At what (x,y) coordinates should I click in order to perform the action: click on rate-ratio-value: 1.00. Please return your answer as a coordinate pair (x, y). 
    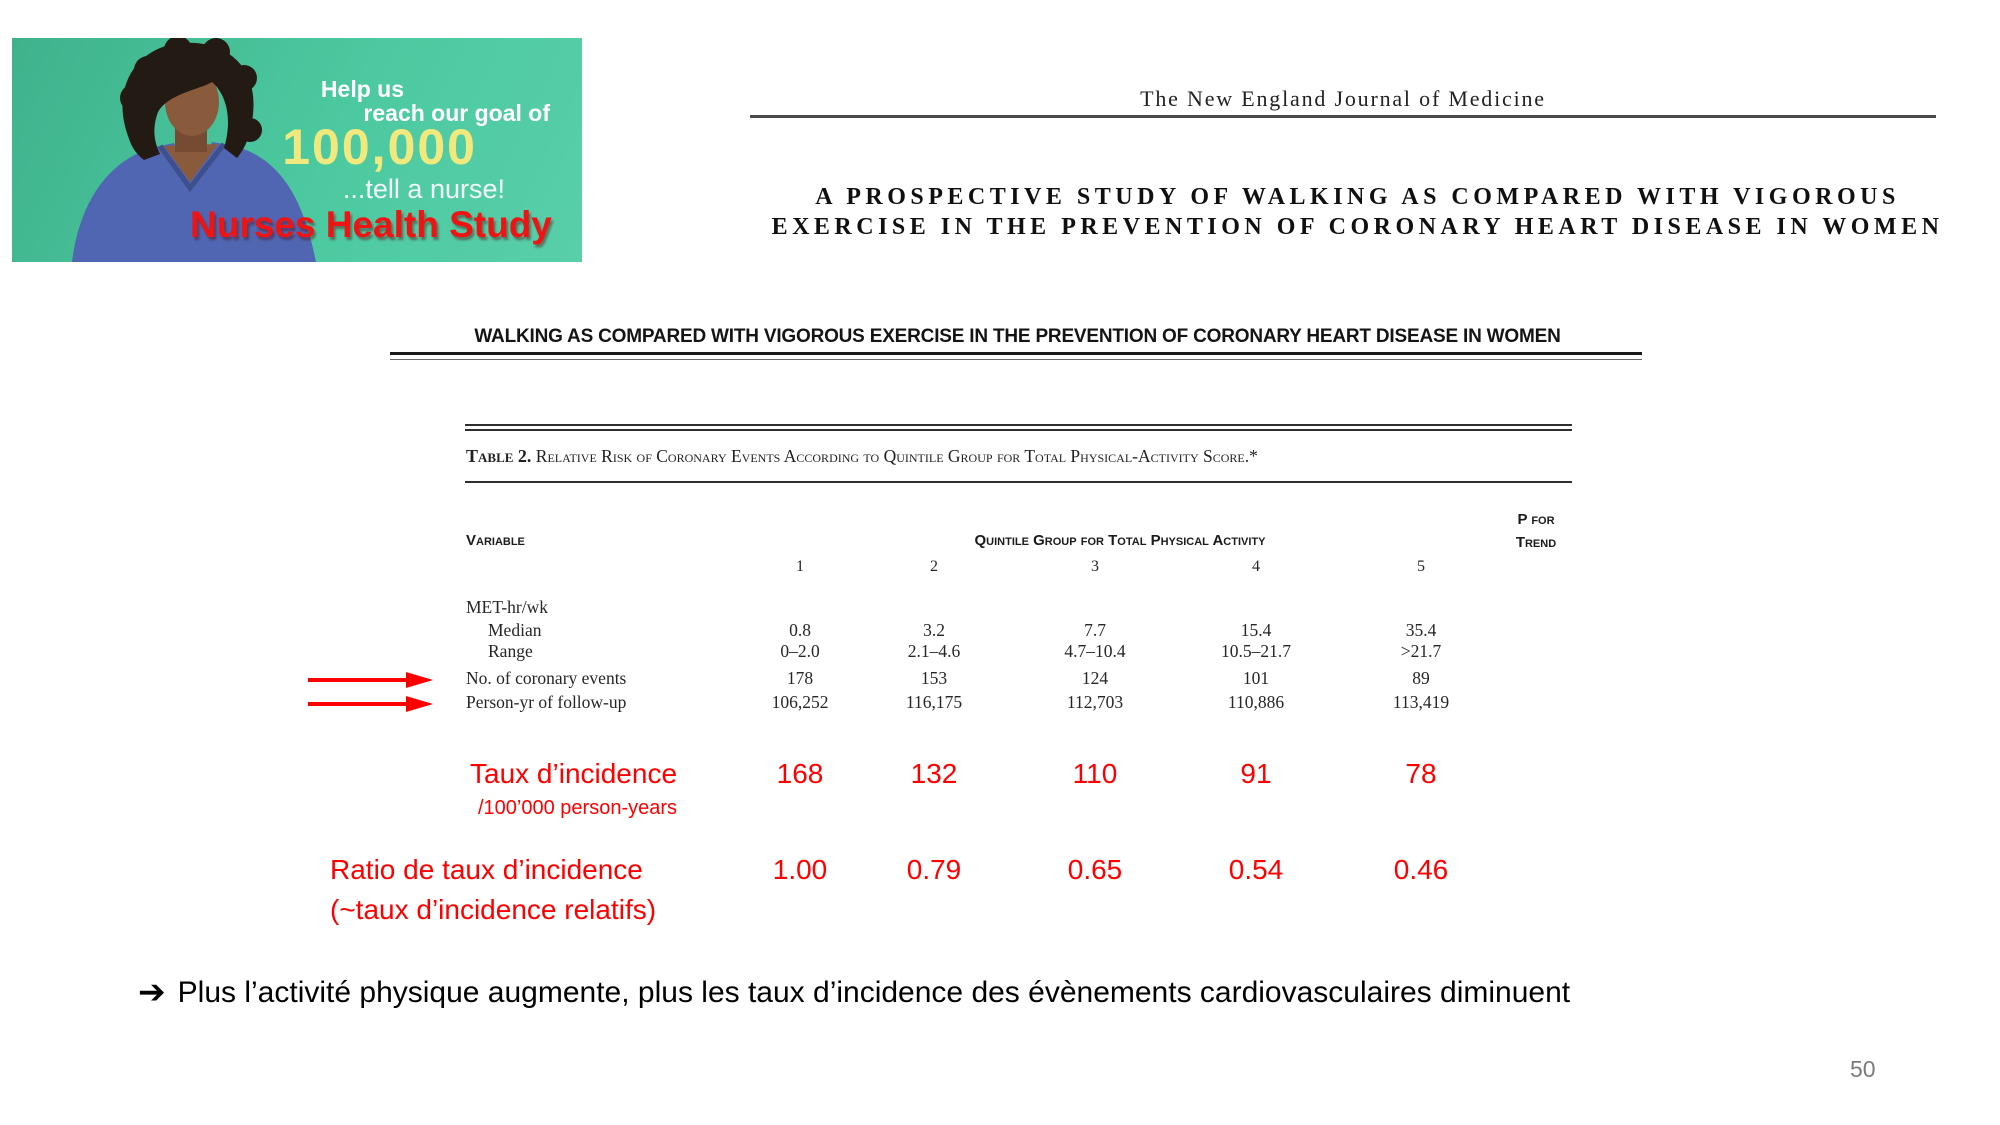
    Looking at the image, I should click on (800, 869).